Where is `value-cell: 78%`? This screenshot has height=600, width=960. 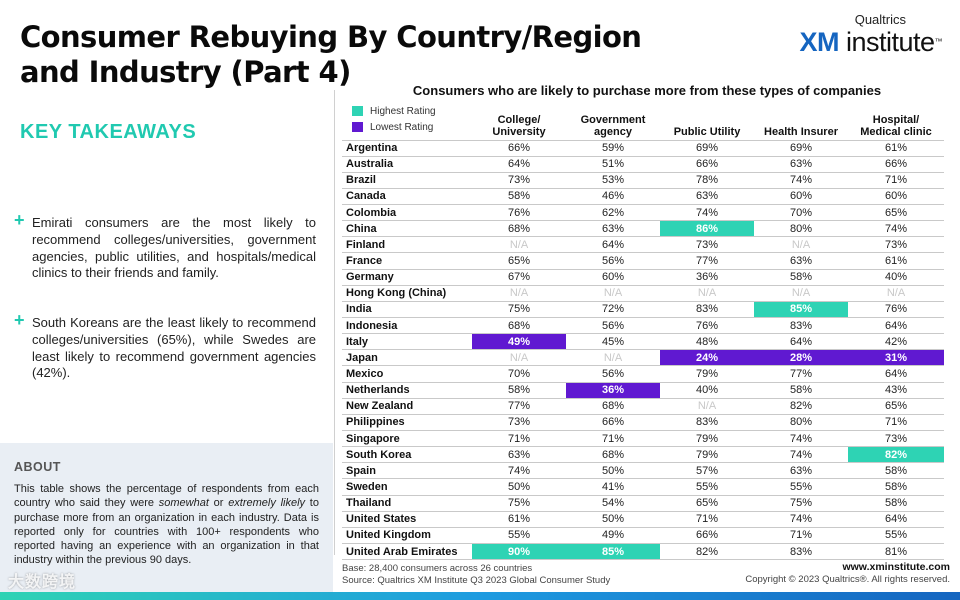
value-cell: 78% is located at coordinates (707, 180).